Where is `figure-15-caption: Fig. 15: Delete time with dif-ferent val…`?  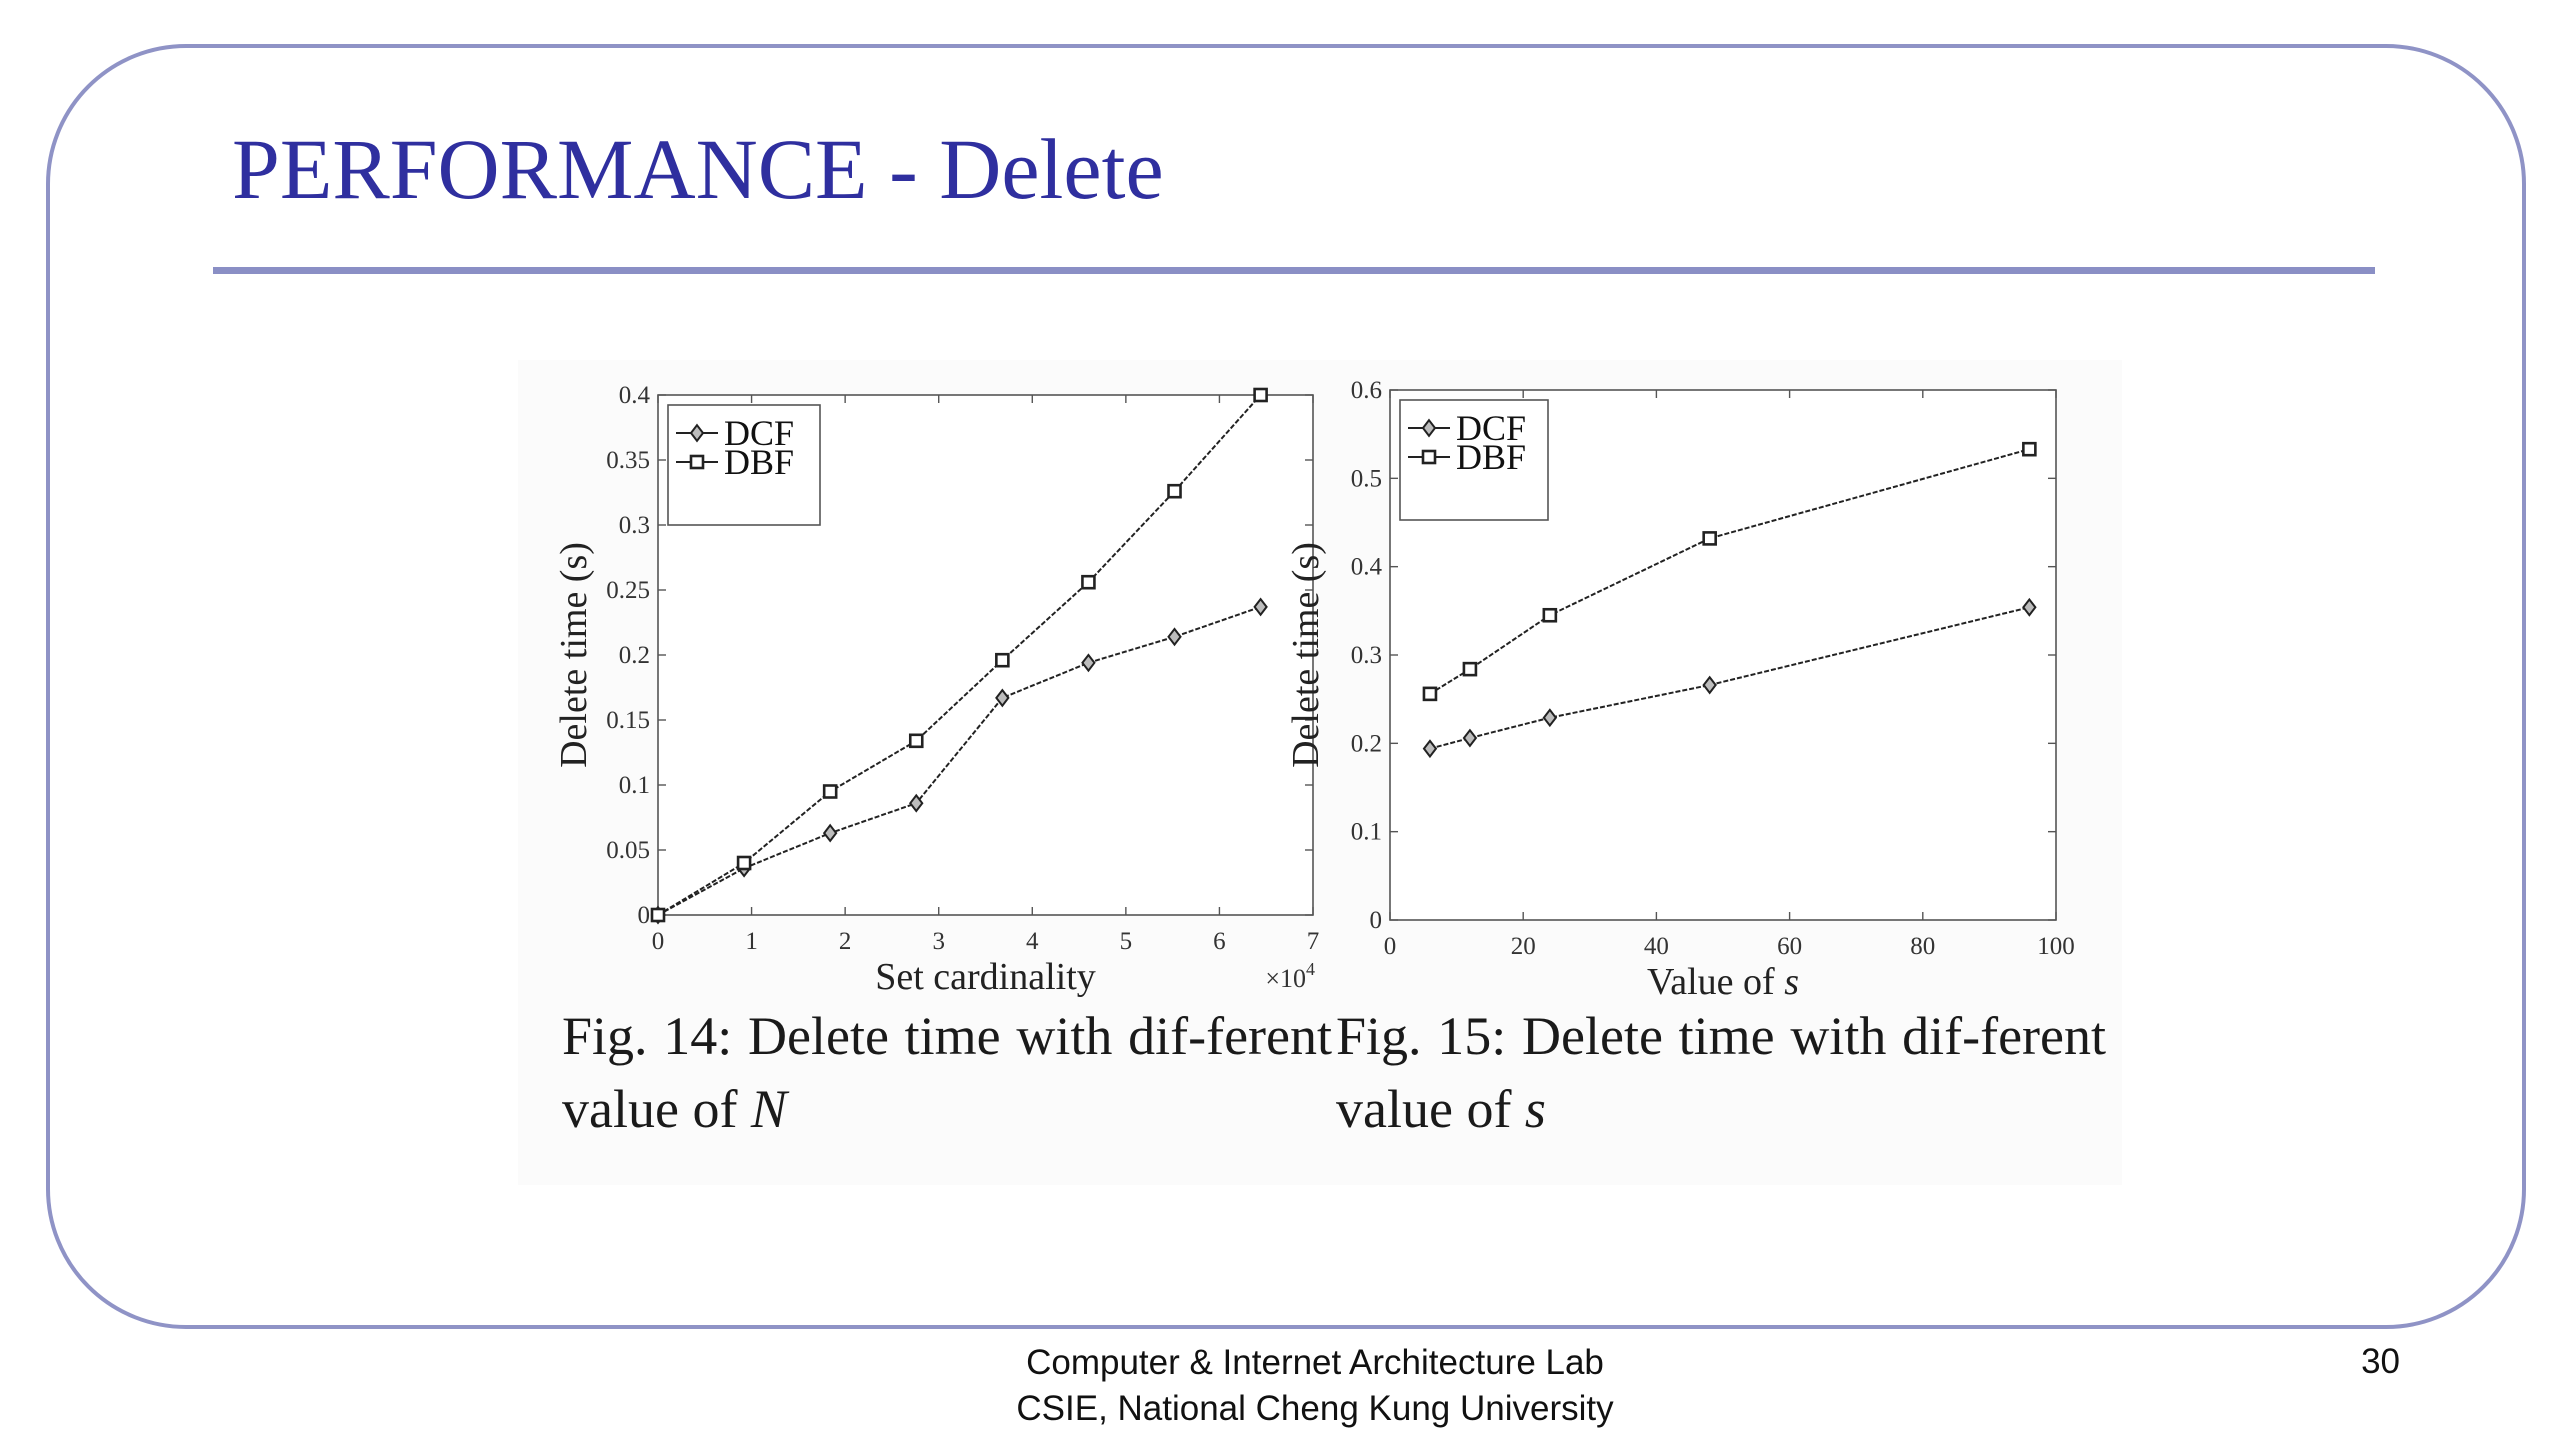
figure-15-caption: Fig. 15: Delete time with dif-ferent val… is located at coordinates (1721, 1073).